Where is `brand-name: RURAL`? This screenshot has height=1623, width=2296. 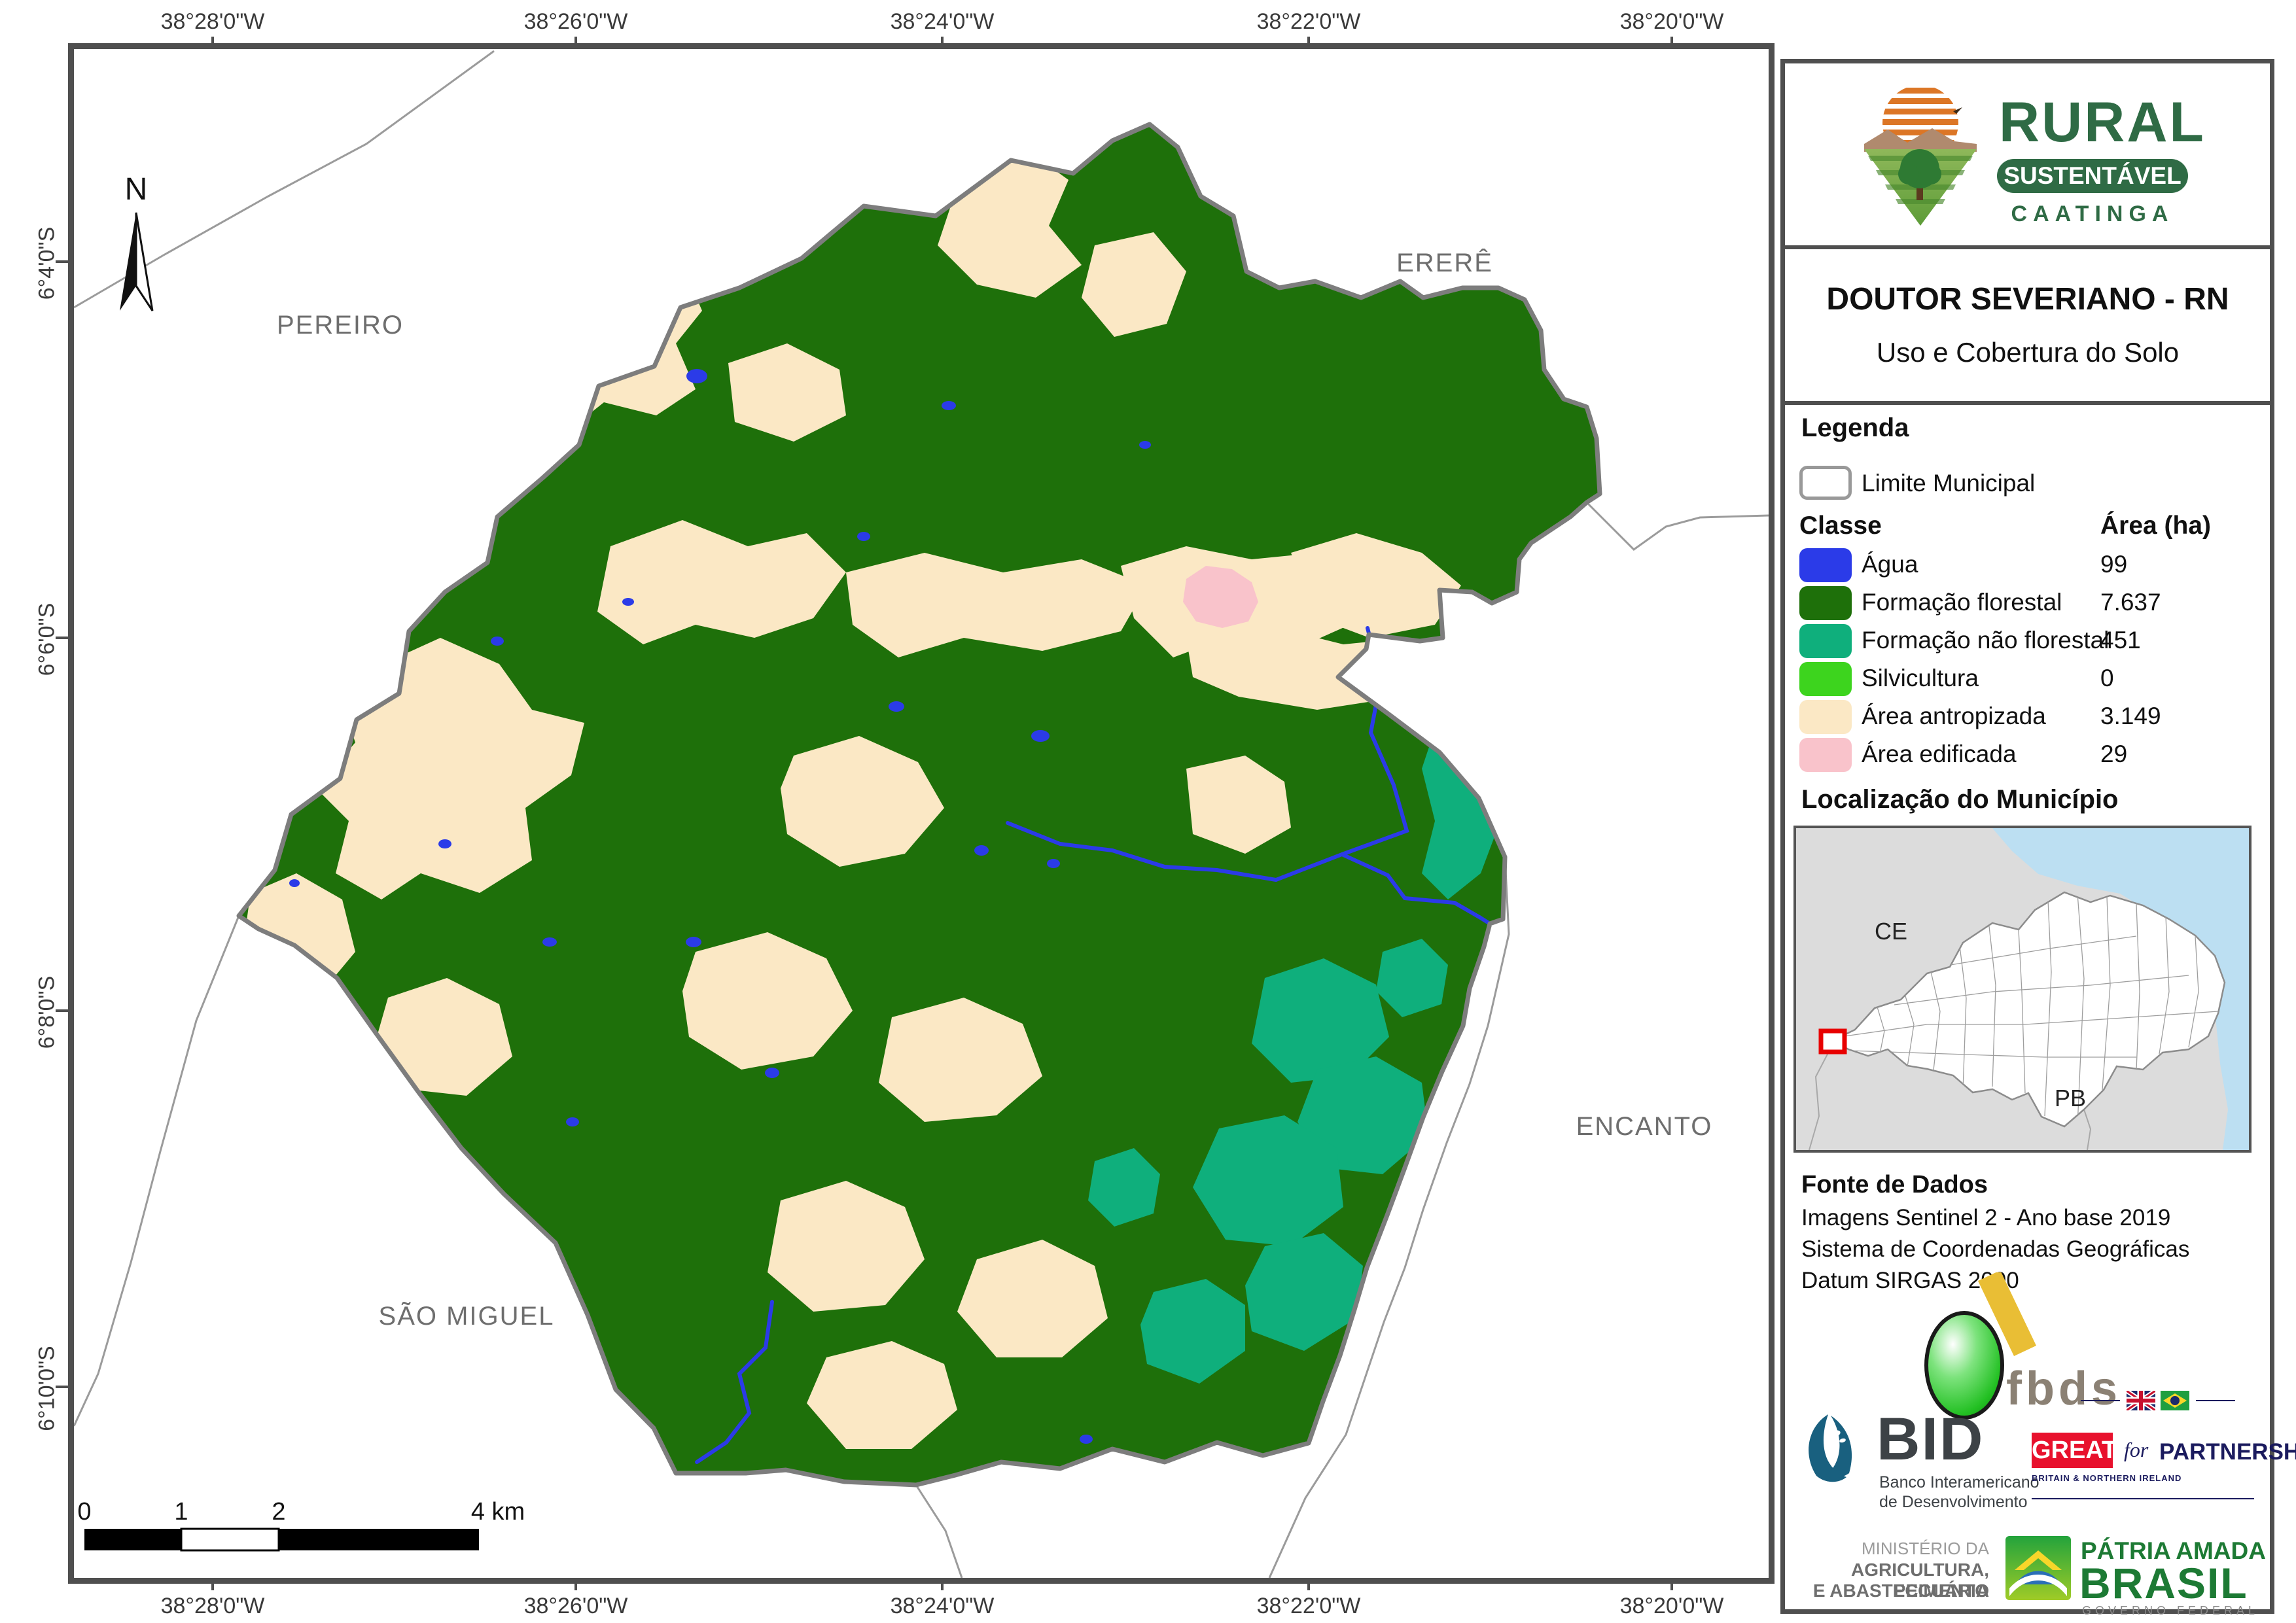
brand-name: RURAL is located at coordinates (2103, 123).